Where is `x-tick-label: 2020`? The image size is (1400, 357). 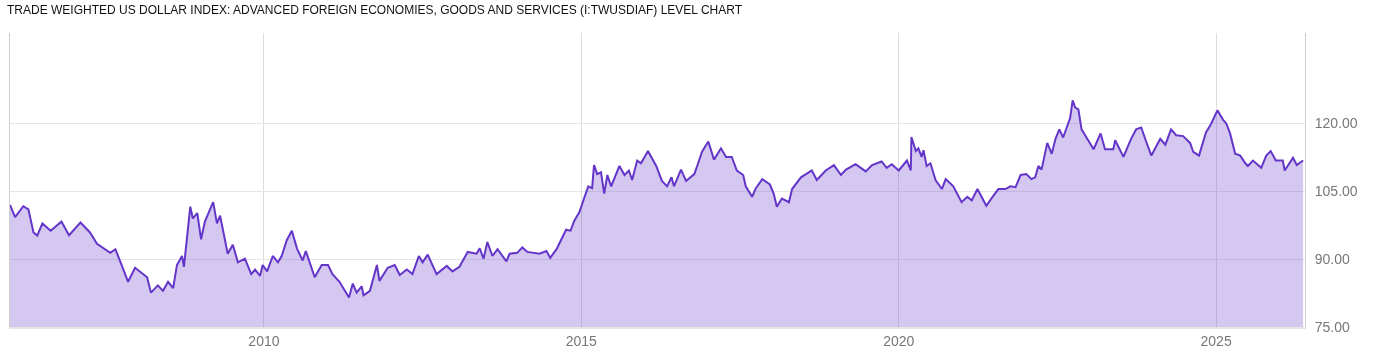 x-tick-label: 2020 is located at coordinates (899, 340).